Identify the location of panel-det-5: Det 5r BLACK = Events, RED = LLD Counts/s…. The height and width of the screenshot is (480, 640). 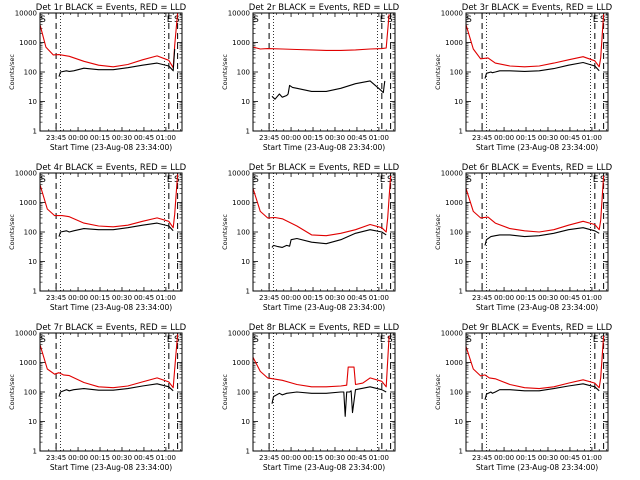
(310, 237).